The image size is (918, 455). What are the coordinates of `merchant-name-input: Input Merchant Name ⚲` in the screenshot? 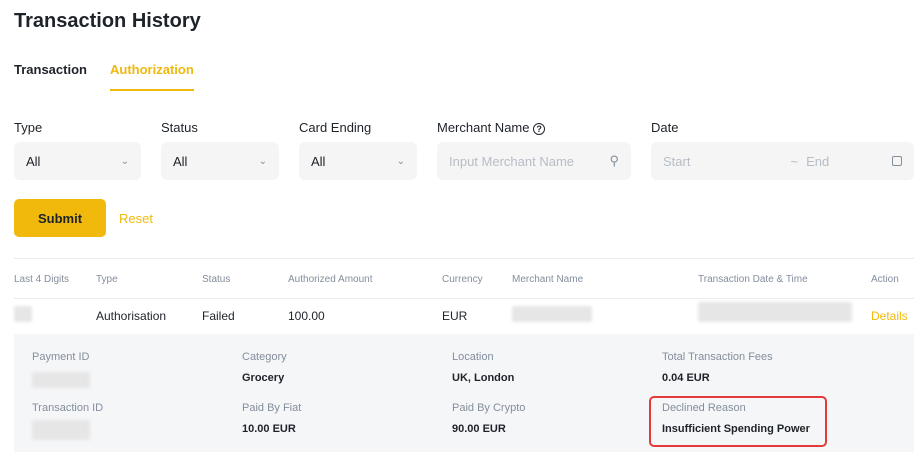 It's located at (534, 161).